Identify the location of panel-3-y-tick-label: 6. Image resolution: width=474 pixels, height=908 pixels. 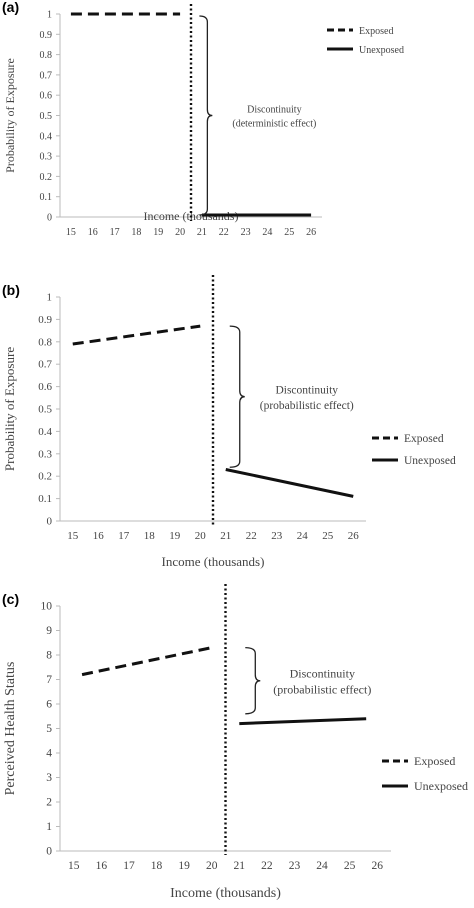
(49, 705).